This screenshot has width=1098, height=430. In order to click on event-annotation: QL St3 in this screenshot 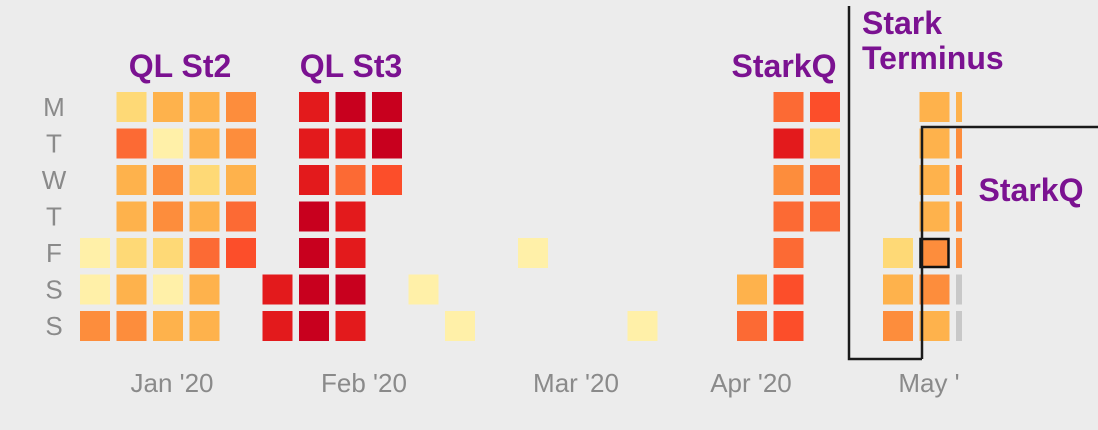, I will do `click(351, 66)`.